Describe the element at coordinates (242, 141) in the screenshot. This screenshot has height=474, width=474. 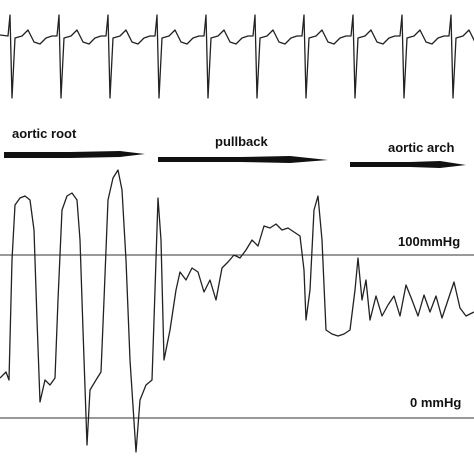
I see `label-pullback: pullback` at that location.